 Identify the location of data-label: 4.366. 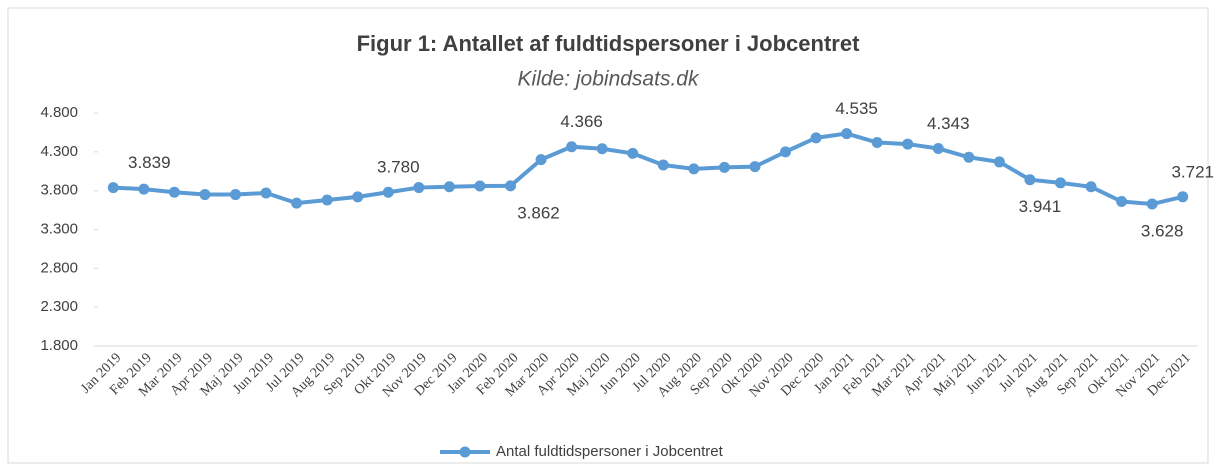
(581, 121).